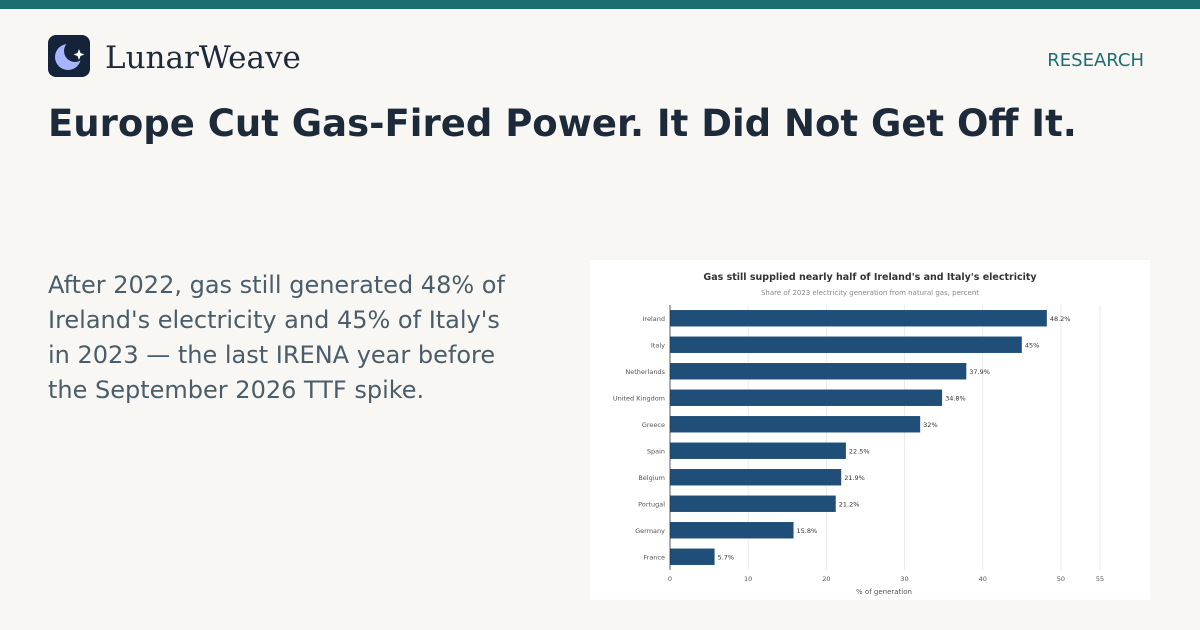  What do you see at coordinates (930, 425) in the screenshot?
I see `value-label: 32%` at bounding box center [930, 425].